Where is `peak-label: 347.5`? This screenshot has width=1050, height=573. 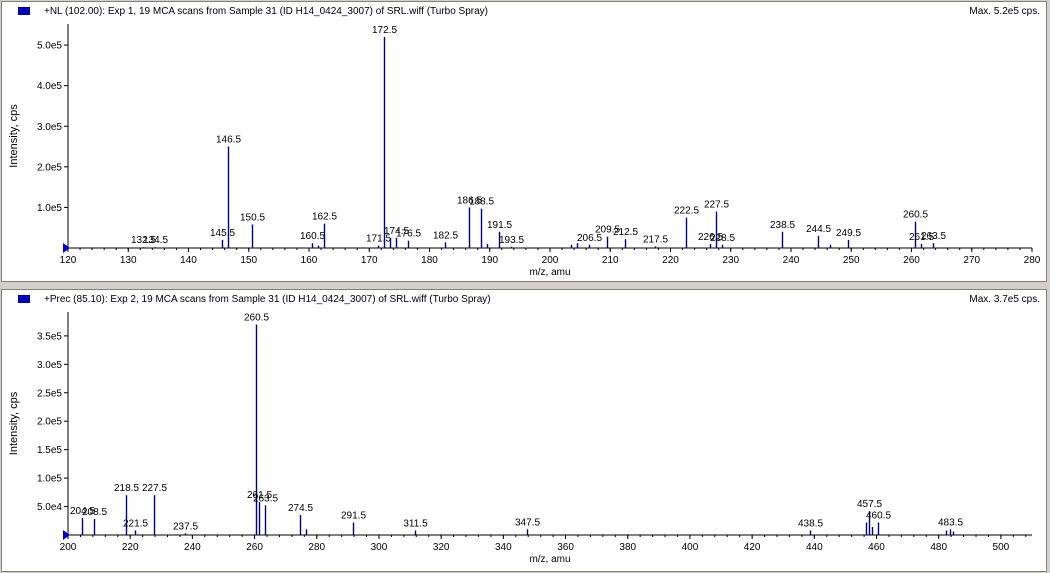 peak-label: 347.5 is located at coordinates (527, 522).